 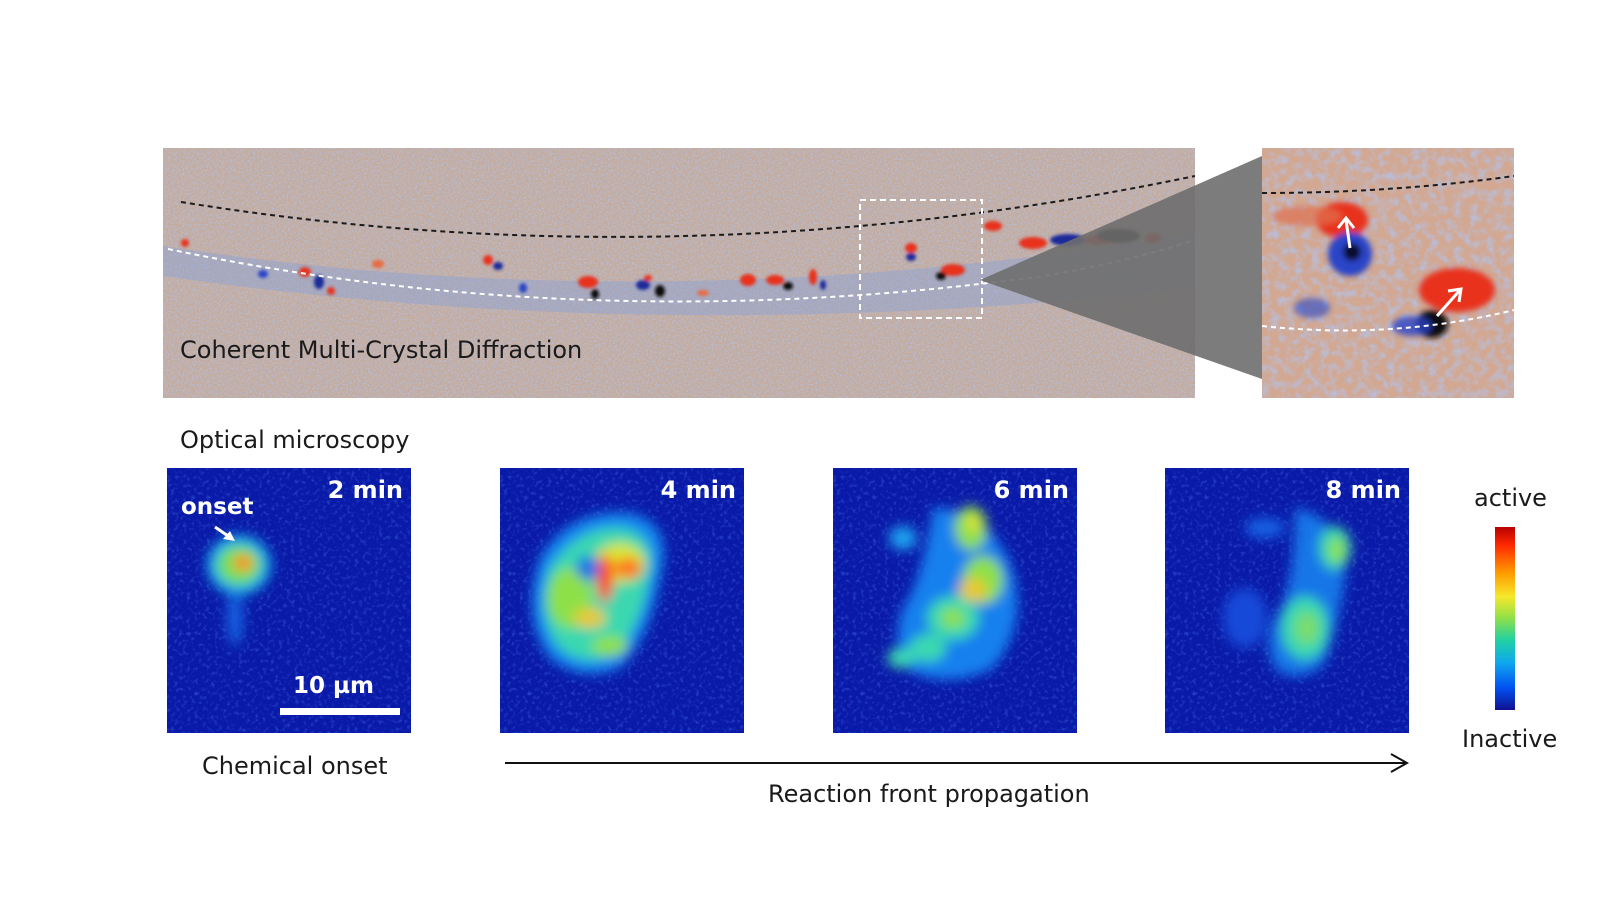 I want to click on crystal-band, so click(x=679, y=274).